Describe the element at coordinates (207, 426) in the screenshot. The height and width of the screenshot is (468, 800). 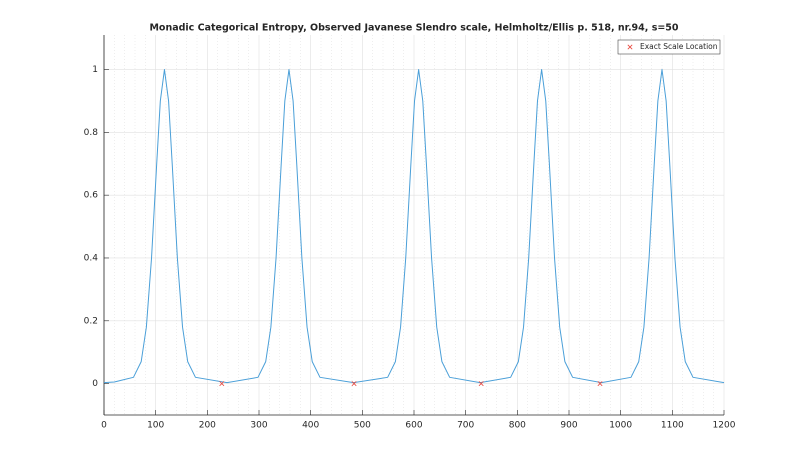
I see `x-tick-label: 200` at that location.